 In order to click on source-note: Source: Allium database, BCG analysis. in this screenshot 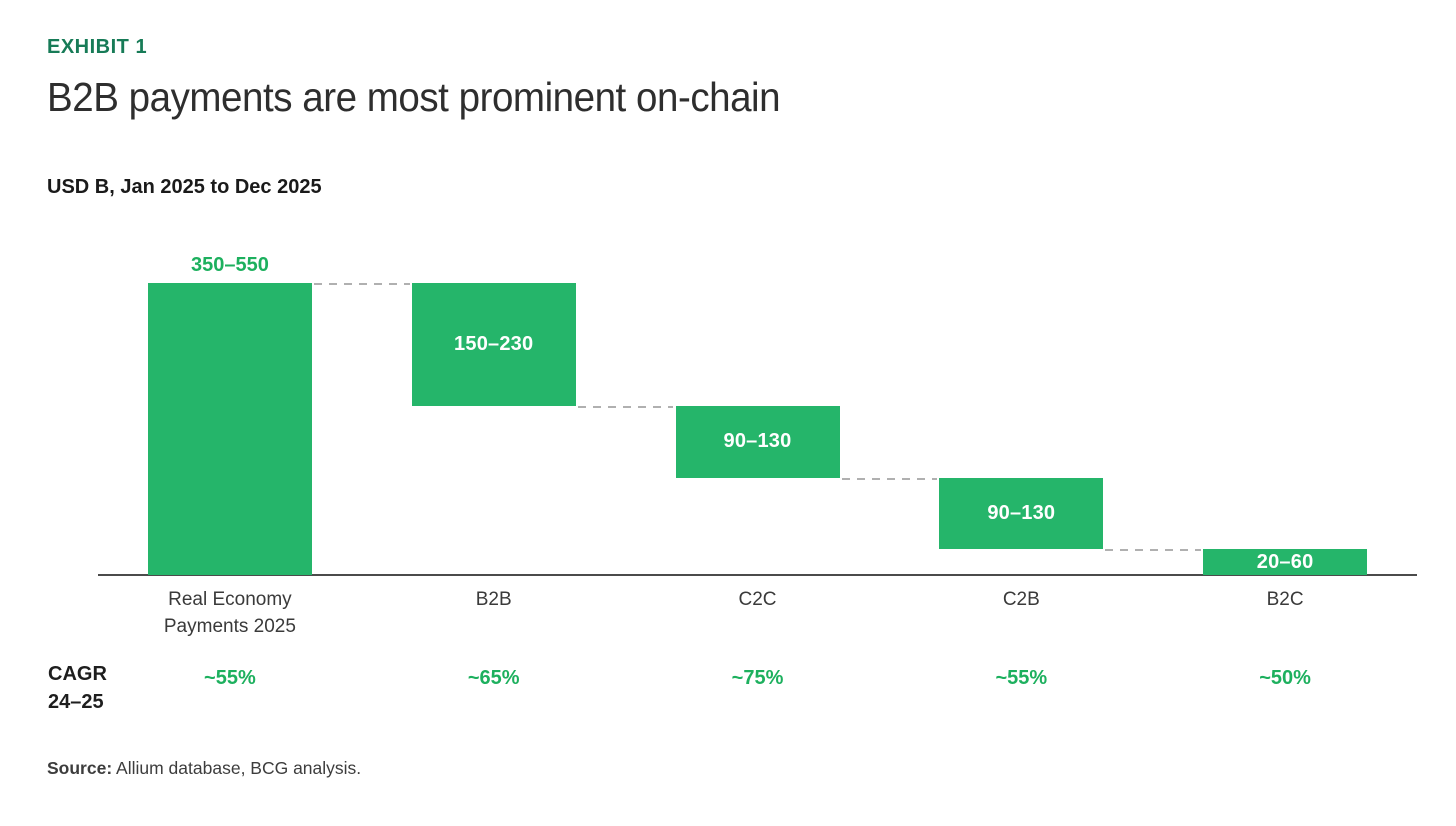, I will do `click(204, 768)`.